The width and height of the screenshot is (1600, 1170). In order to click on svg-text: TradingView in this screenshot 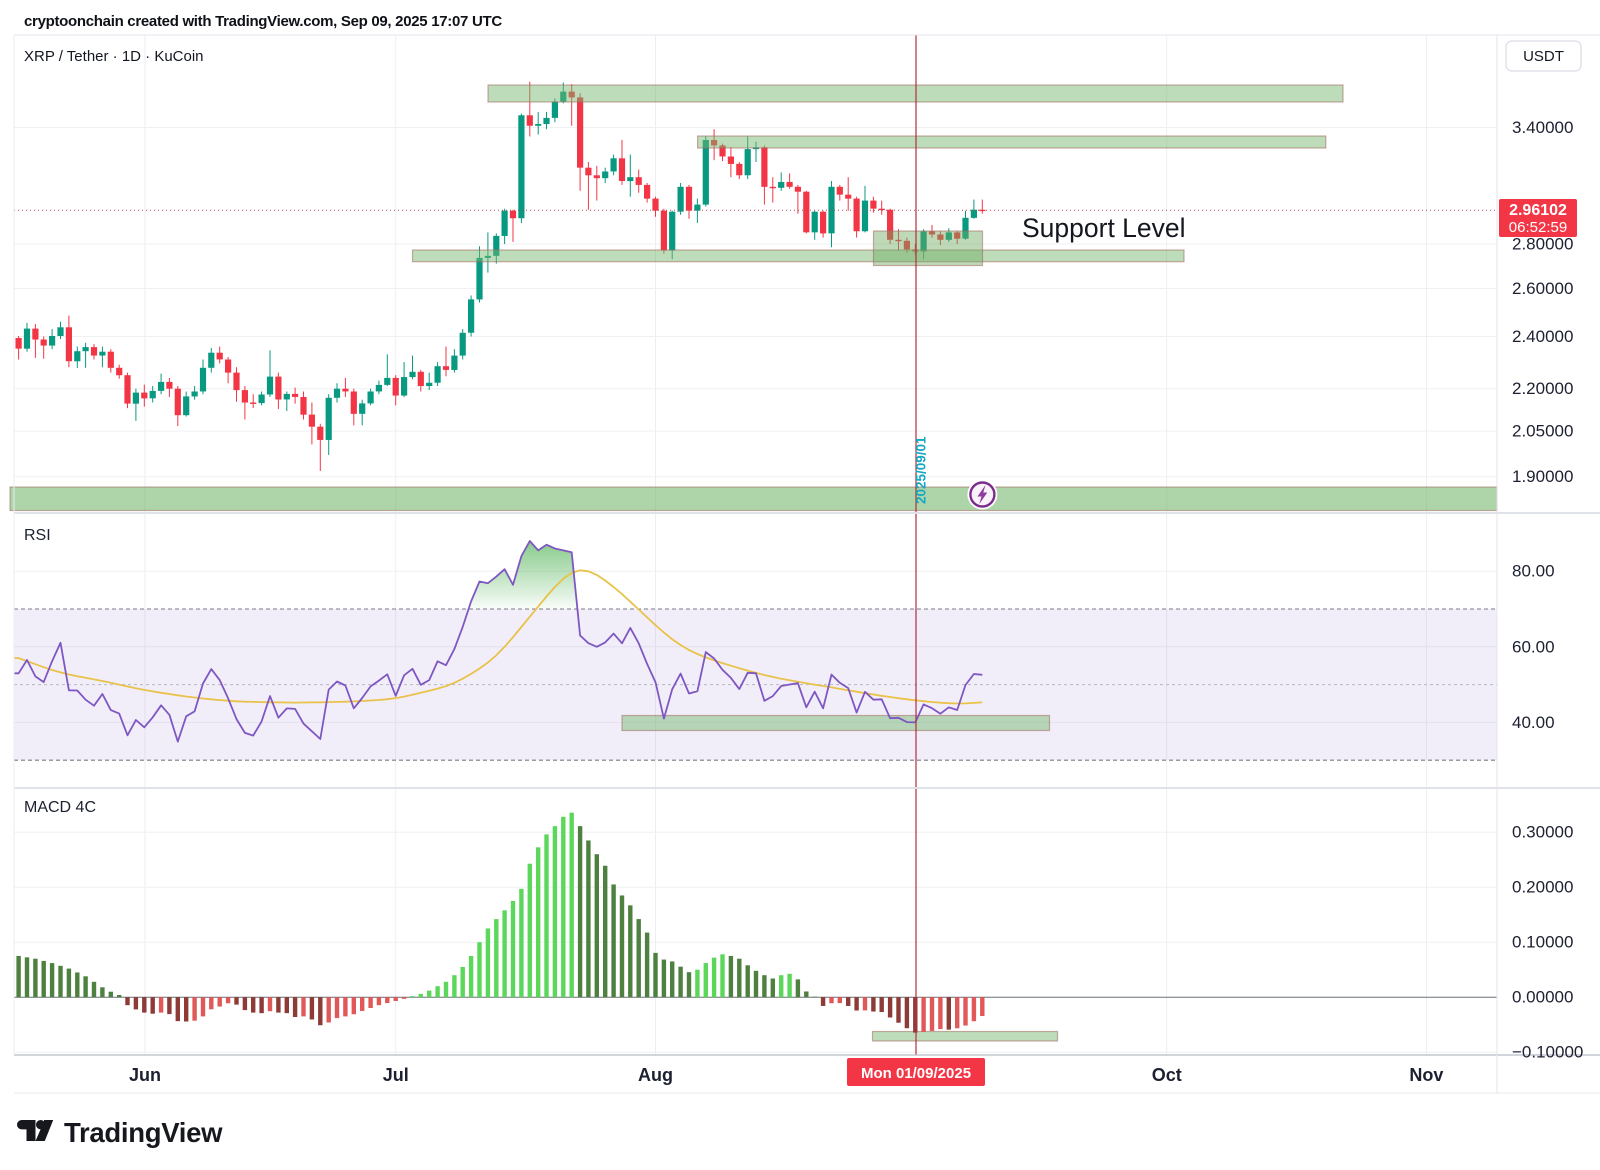, I will do `click(143, 1132)`.